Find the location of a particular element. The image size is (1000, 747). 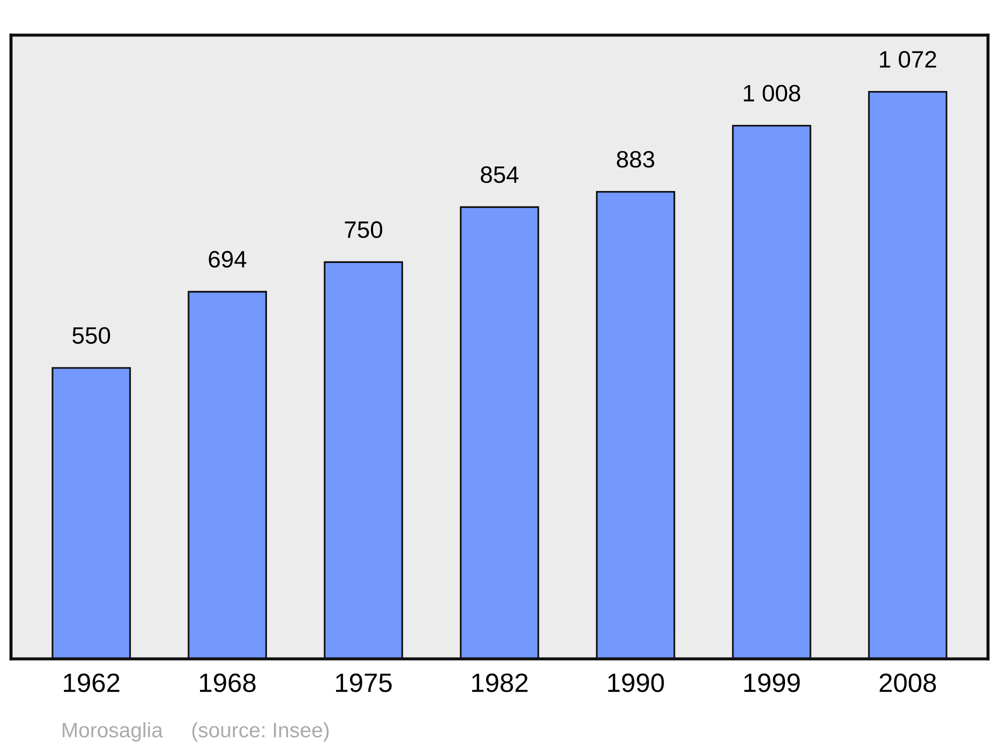

text: Morosaglia is located at coordinates (112, 732).